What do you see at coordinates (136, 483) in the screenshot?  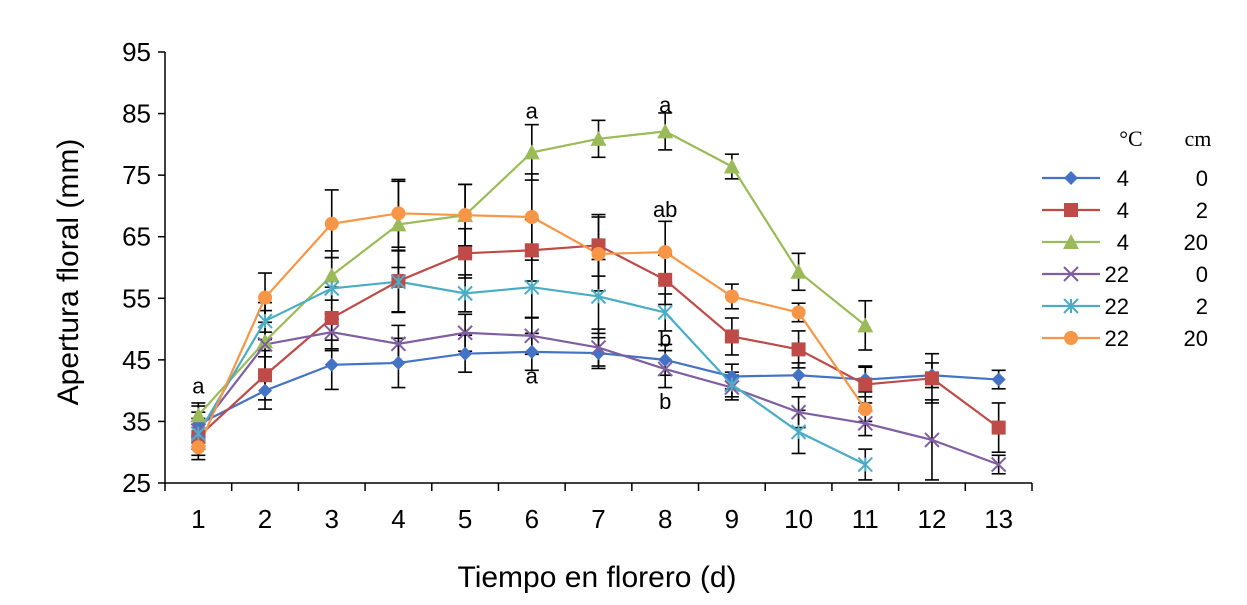 I see `y-tick-label: 25` at bounding box center [136, 483].